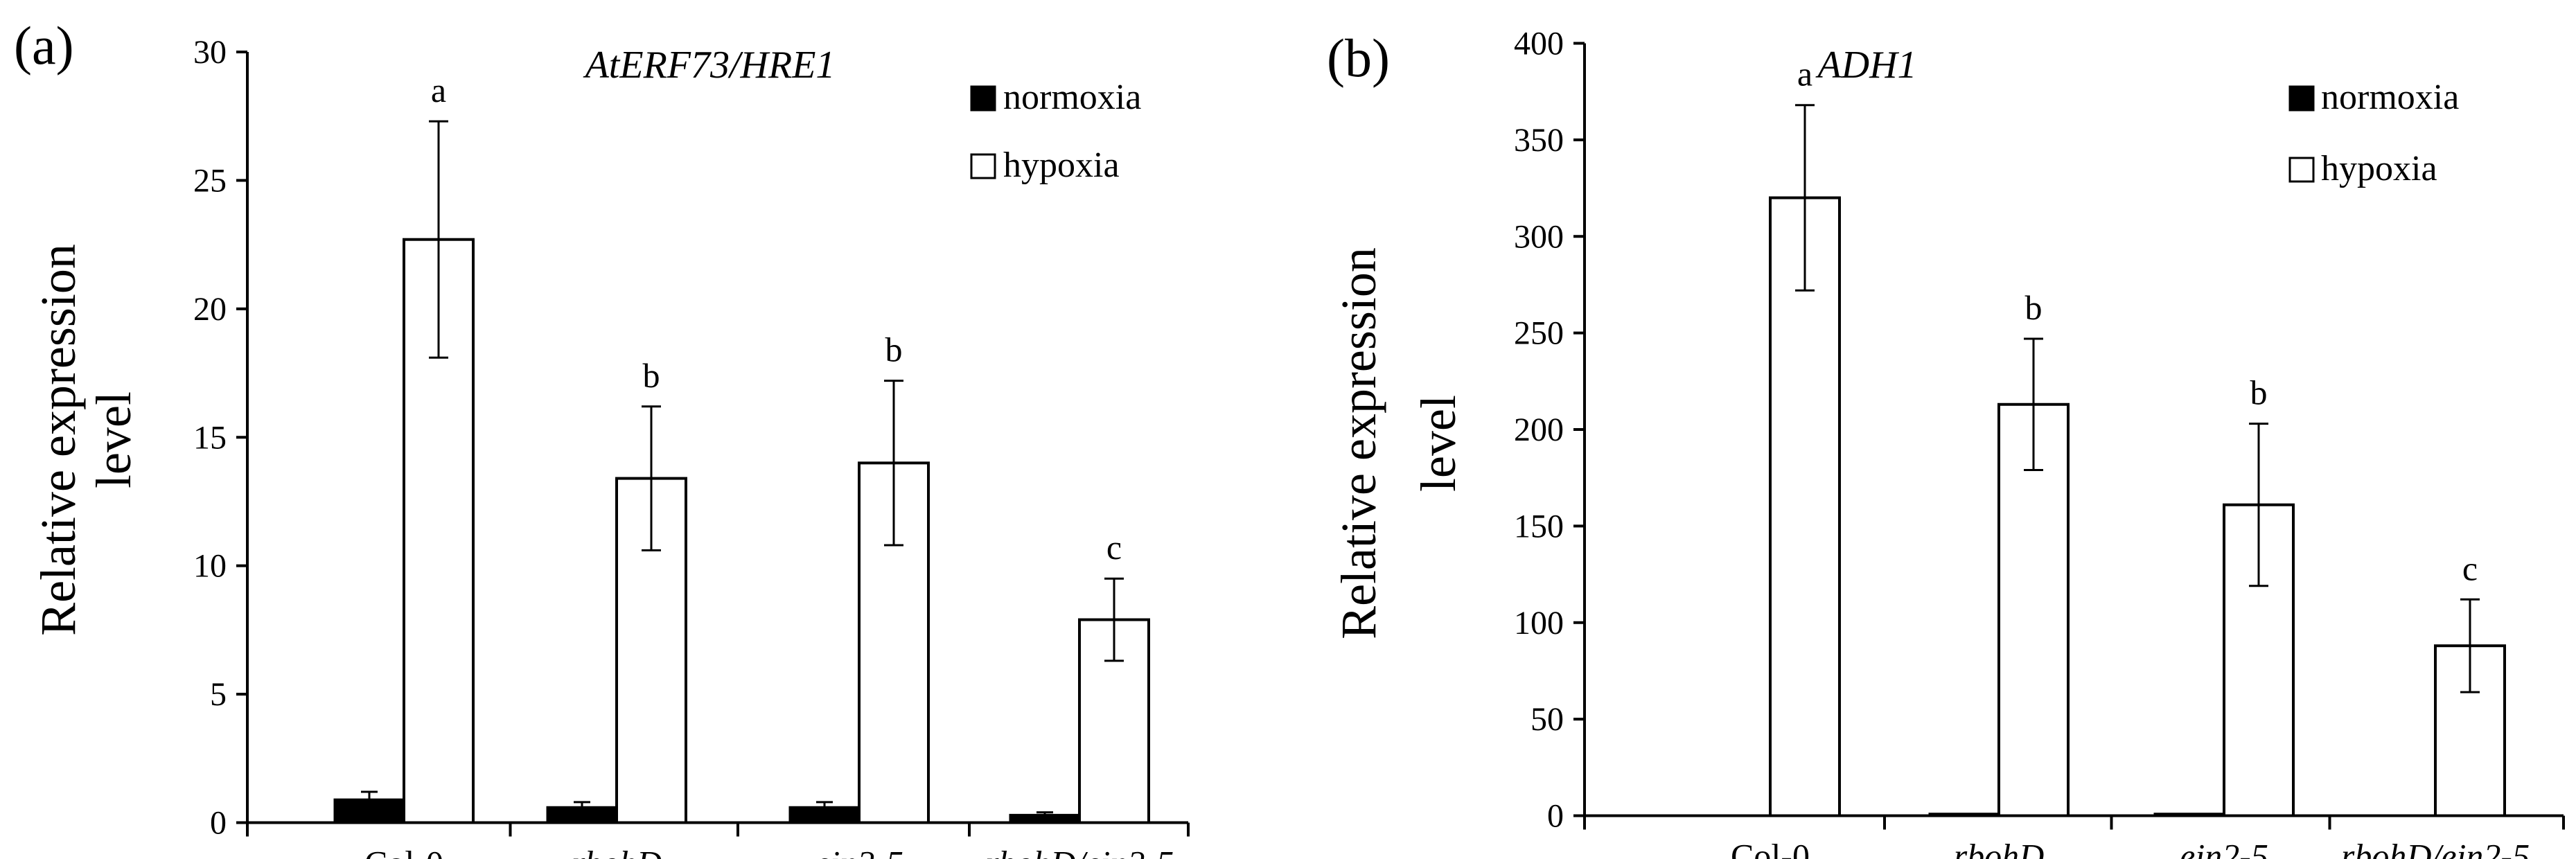  I want to click on panel-a-bar-hypoxia, so click(1114, 721).